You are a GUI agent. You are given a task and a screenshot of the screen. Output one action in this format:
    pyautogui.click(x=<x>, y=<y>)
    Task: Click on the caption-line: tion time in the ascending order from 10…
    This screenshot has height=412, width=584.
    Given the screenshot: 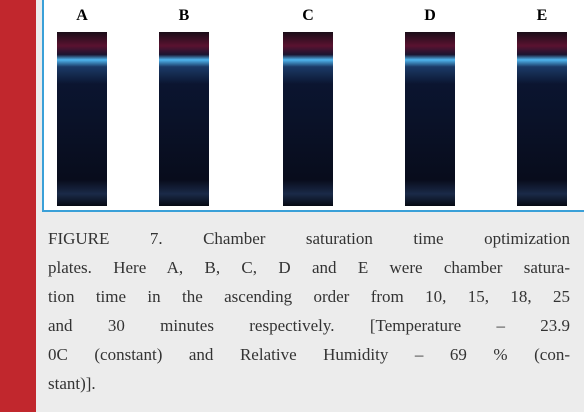 What is the action you would take?
    pyautogui.click(x=309, y=296)
    